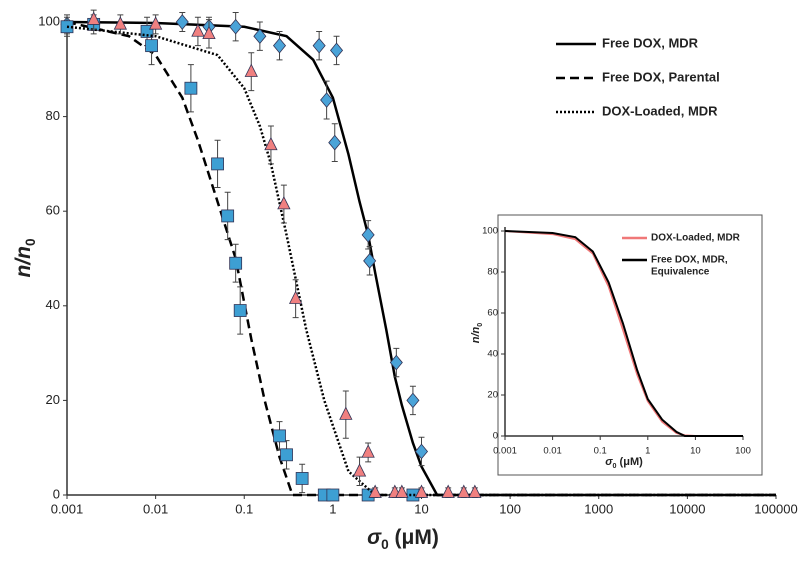  I want to click on curve, so click(623, 333).